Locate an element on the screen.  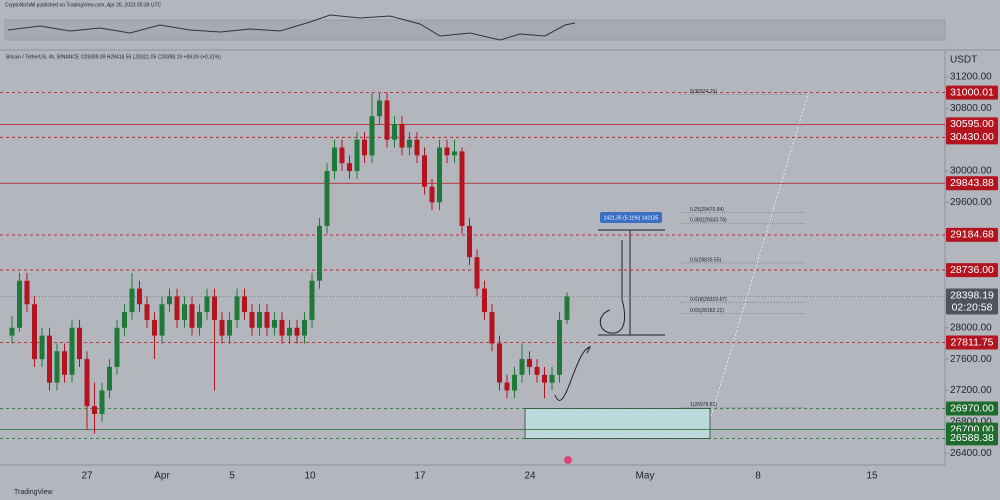
y-tick-label: 28000.00 is located at coordinates (971, 327).